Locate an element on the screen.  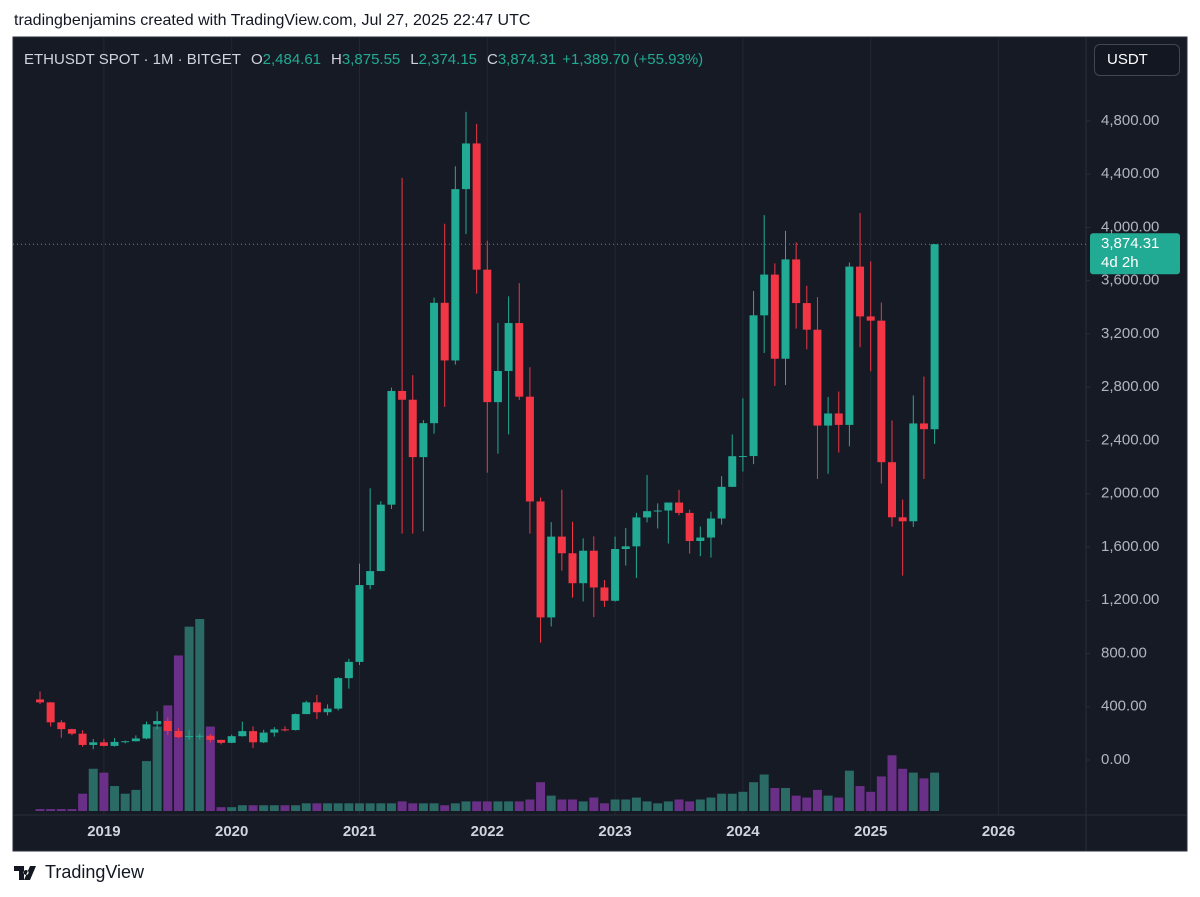
y-tick-label: 2,400.00 is located at coordinates (1130, 439).